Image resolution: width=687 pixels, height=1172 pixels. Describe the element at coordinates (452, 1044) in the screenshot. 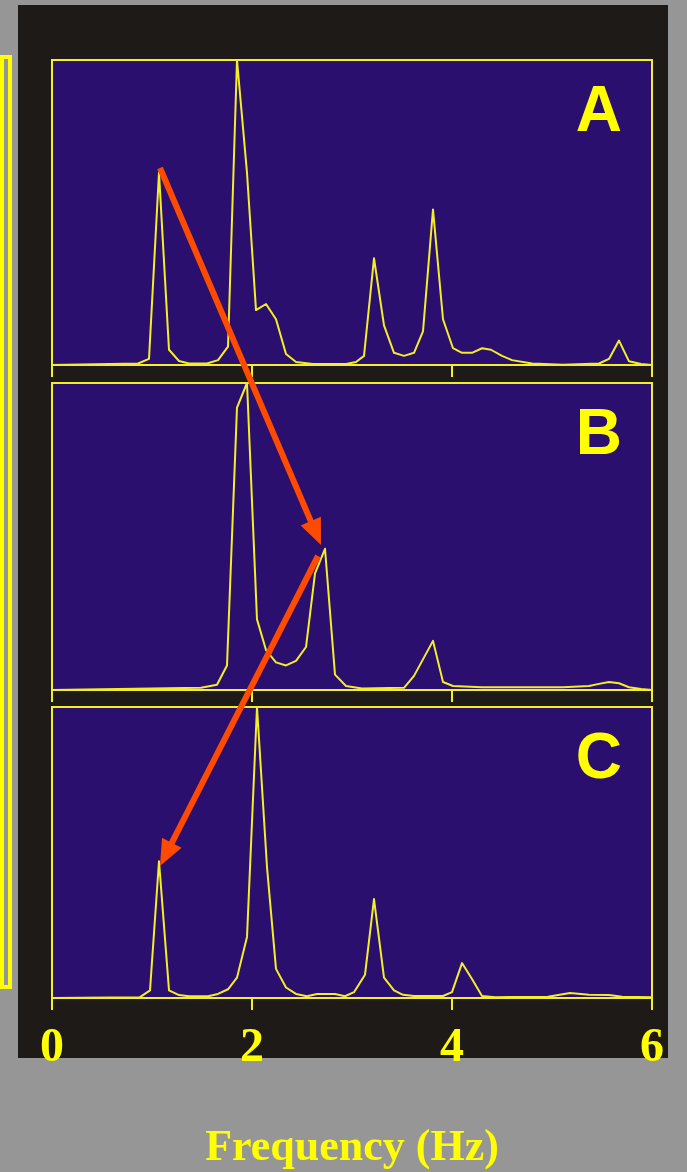

I see `x-tick-label: 4` at that location.